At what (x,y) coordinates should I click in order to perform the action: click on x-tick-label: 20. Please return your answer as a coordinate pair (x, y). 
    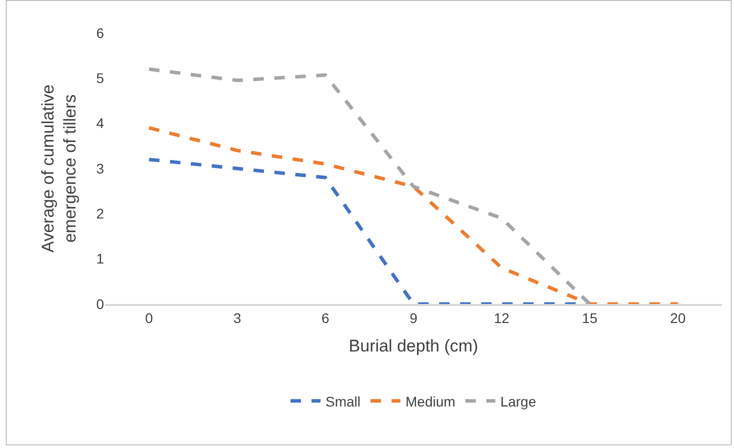
    Looking at the image, I should click on (678, 318).